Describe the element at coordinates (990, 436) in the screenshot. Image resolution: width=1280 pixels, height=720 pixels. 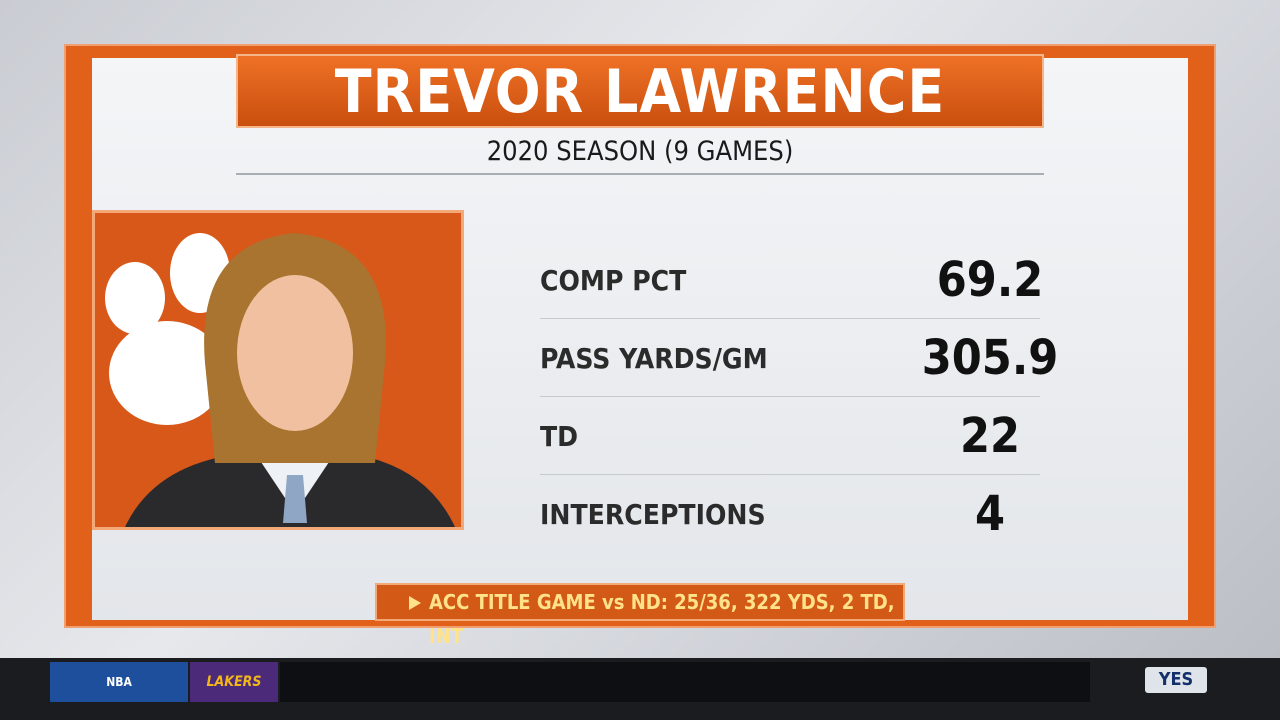
I see `stat-value: 22` at that location.